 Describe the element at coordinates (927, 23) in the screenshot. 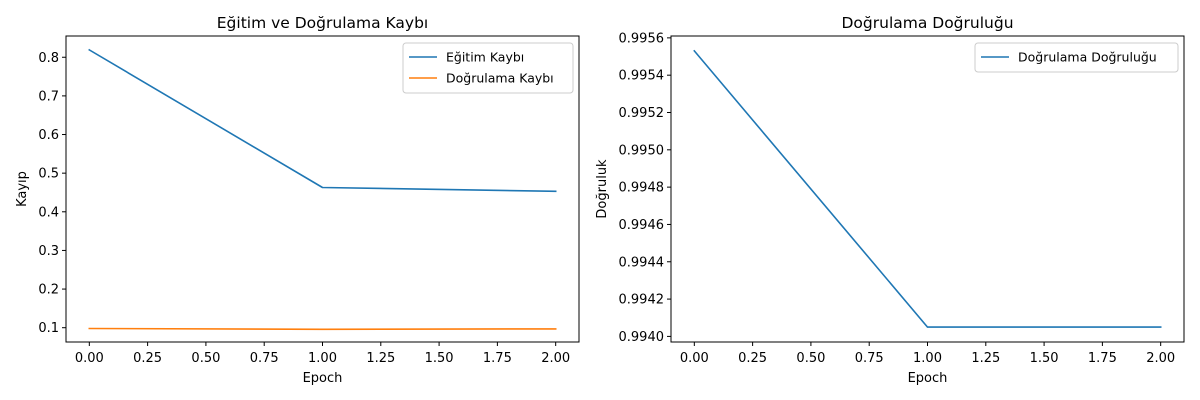

I see `chart-title: Doğrulama Doğruluğu` at that location.